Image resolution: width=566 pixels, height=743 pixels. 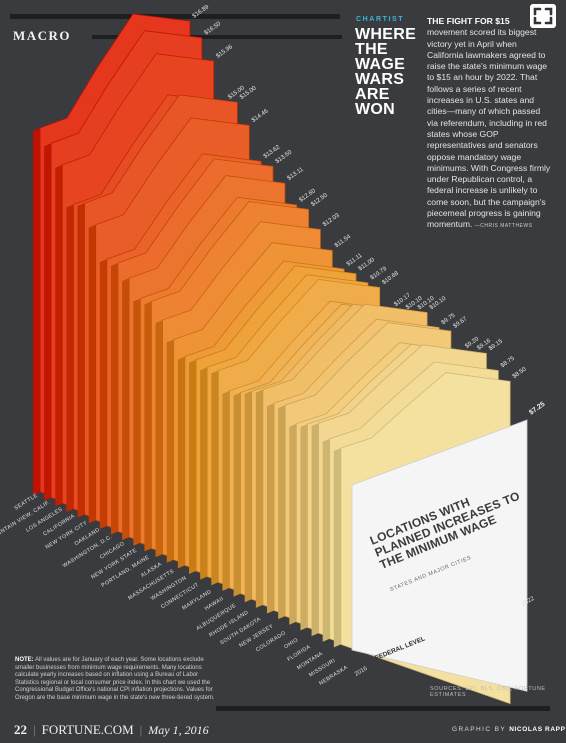 I want to click on location-label-21: OHIO, so click(x=291, y=643).